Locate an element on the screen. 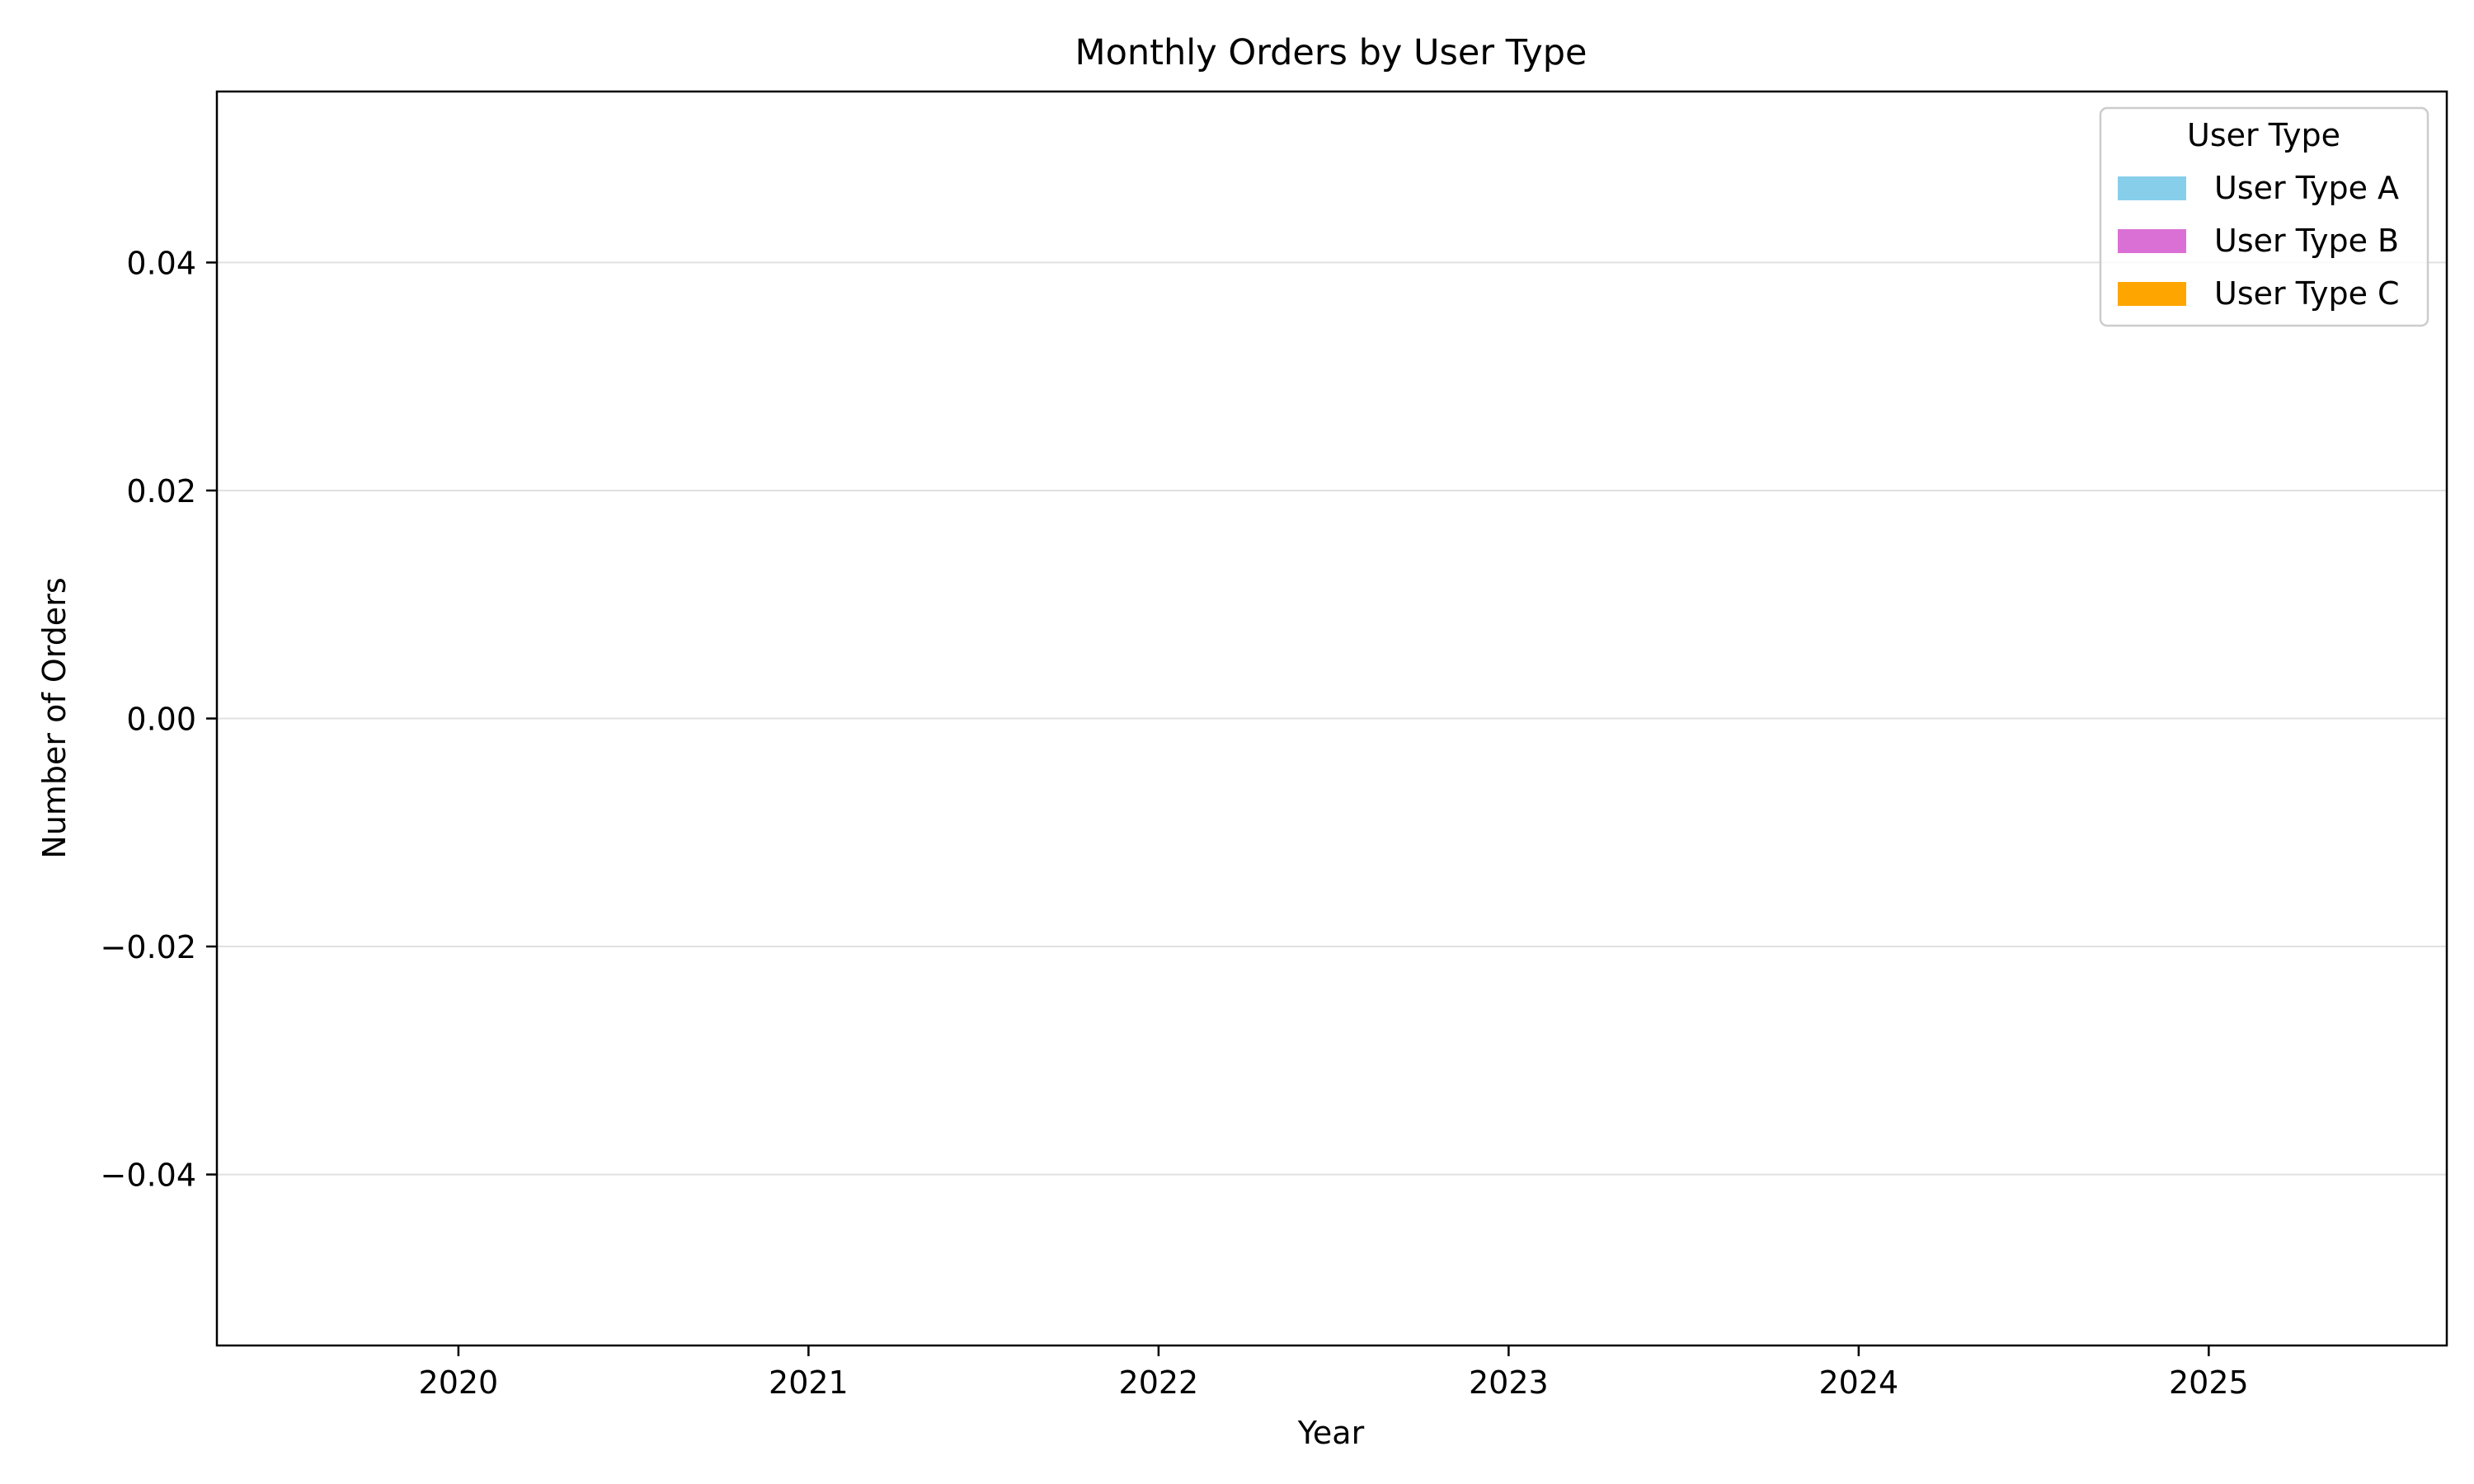  legend-label: User Type C is located at coordinates (2307, 293).